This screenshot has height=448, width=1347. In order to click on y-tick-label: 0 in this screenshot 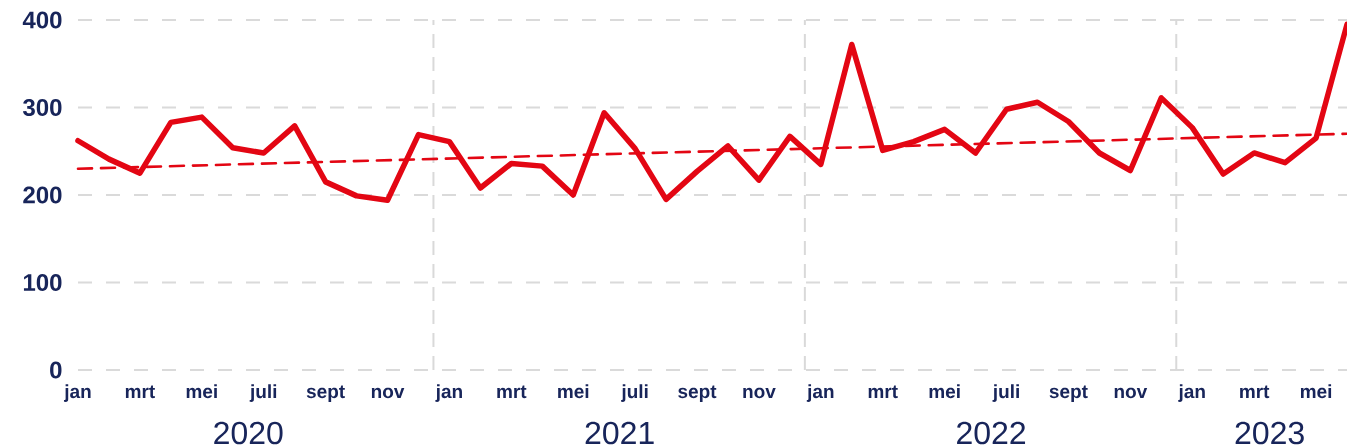, I will do `click(56, 370)`.